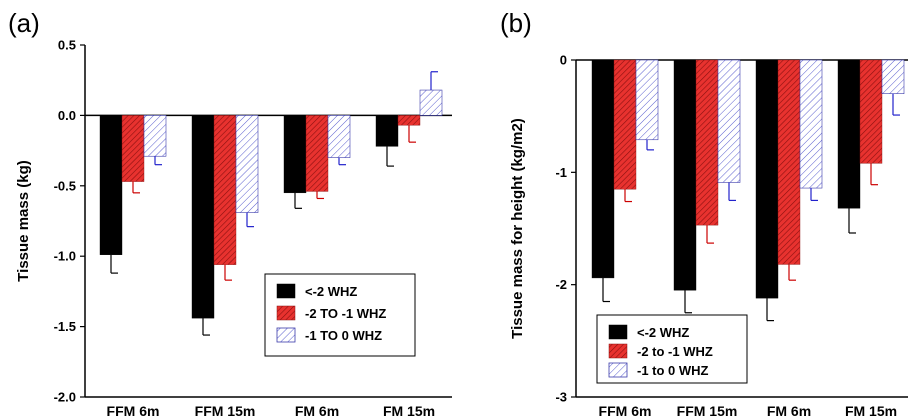 The image size is (910, 420). What do you see at coordinates (67, 45) in the screenshot?
I see `panel-a-y-tick-label: 0.5` at bounding box center [67, 45].